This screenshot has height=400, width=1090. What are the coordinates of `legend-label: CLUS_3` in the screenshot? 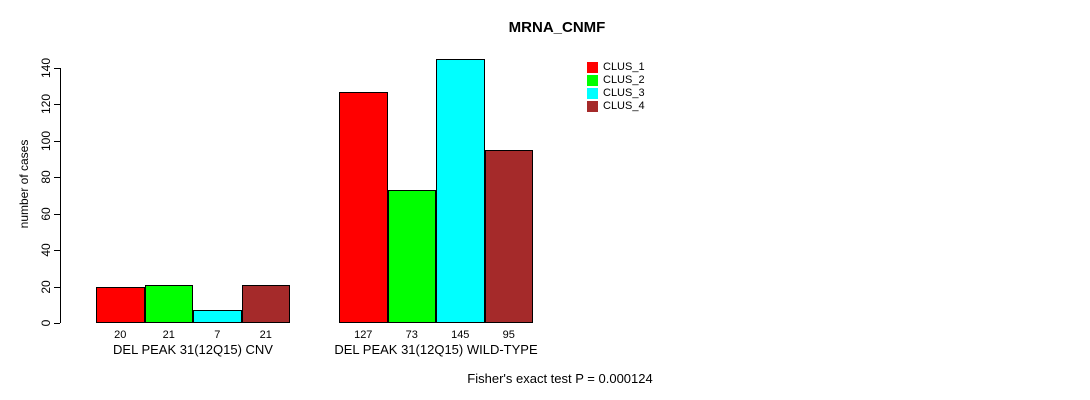 It's located at (624, 93).